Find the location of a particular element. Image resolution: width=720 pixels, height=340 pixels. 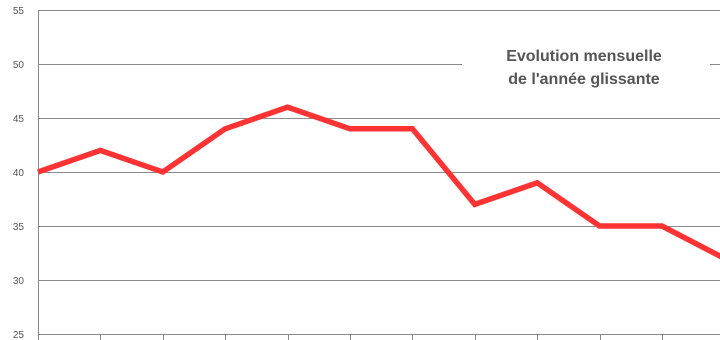

y-tick-labels: 25 30 35 40 45 50 55 is located at coordinates (19, 173).